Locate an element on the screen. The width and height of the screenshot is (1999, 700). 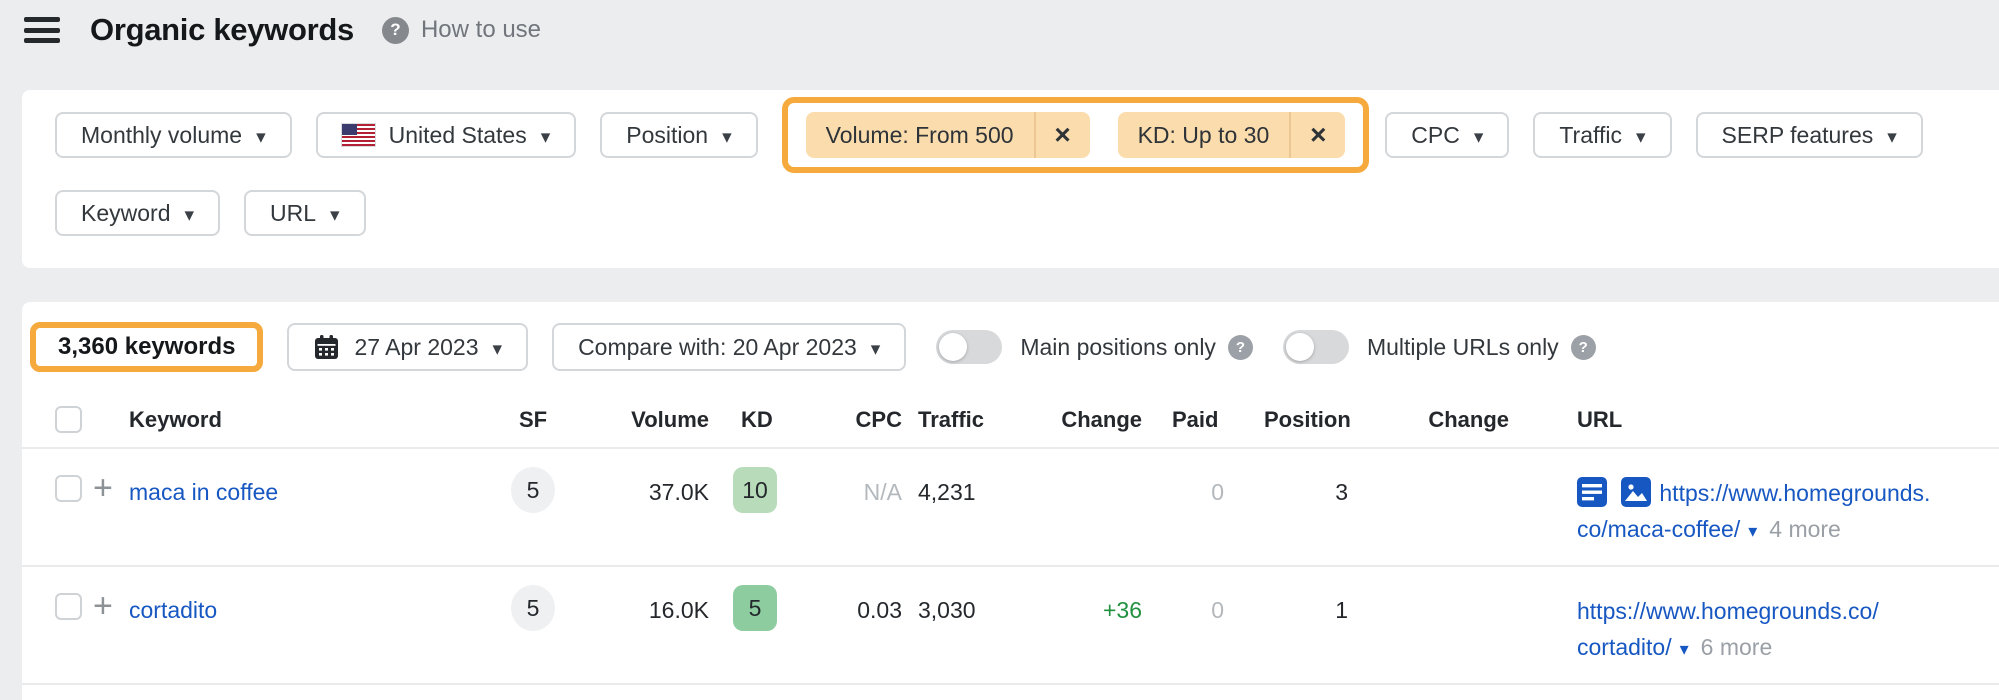
more-urls-link: 6 more is located at coordinates (1736, 647).